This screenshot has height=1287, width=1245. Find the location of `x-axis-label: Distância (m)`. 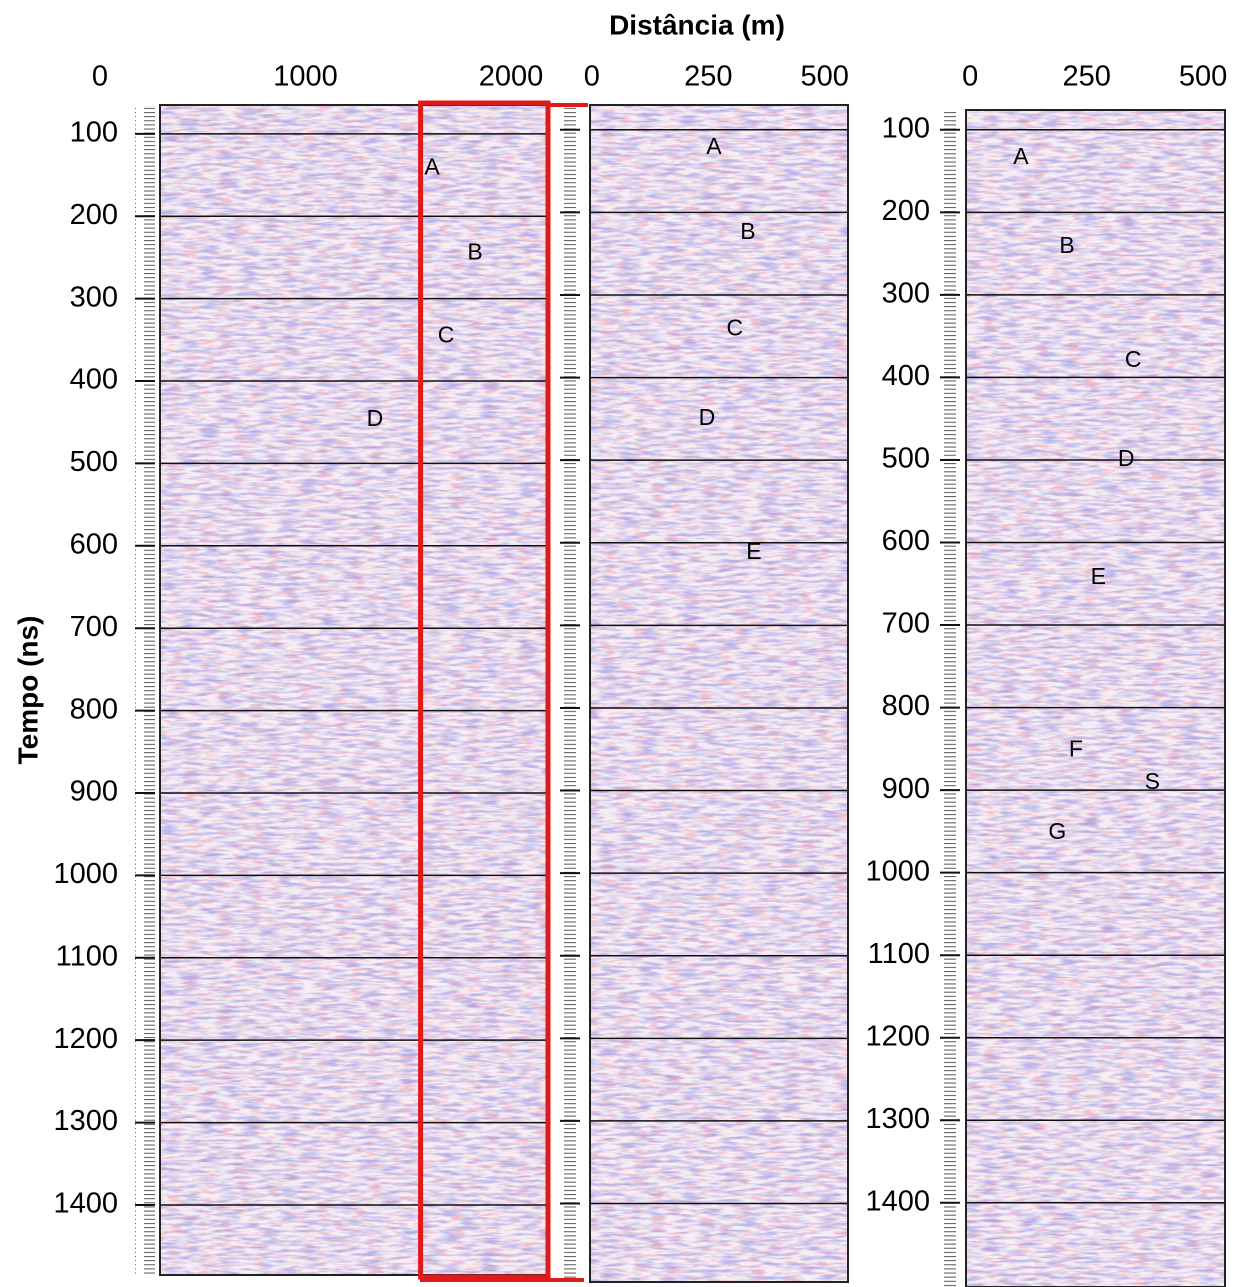

x-axis-label: Distância (m) is located at coordinates (697, 24).